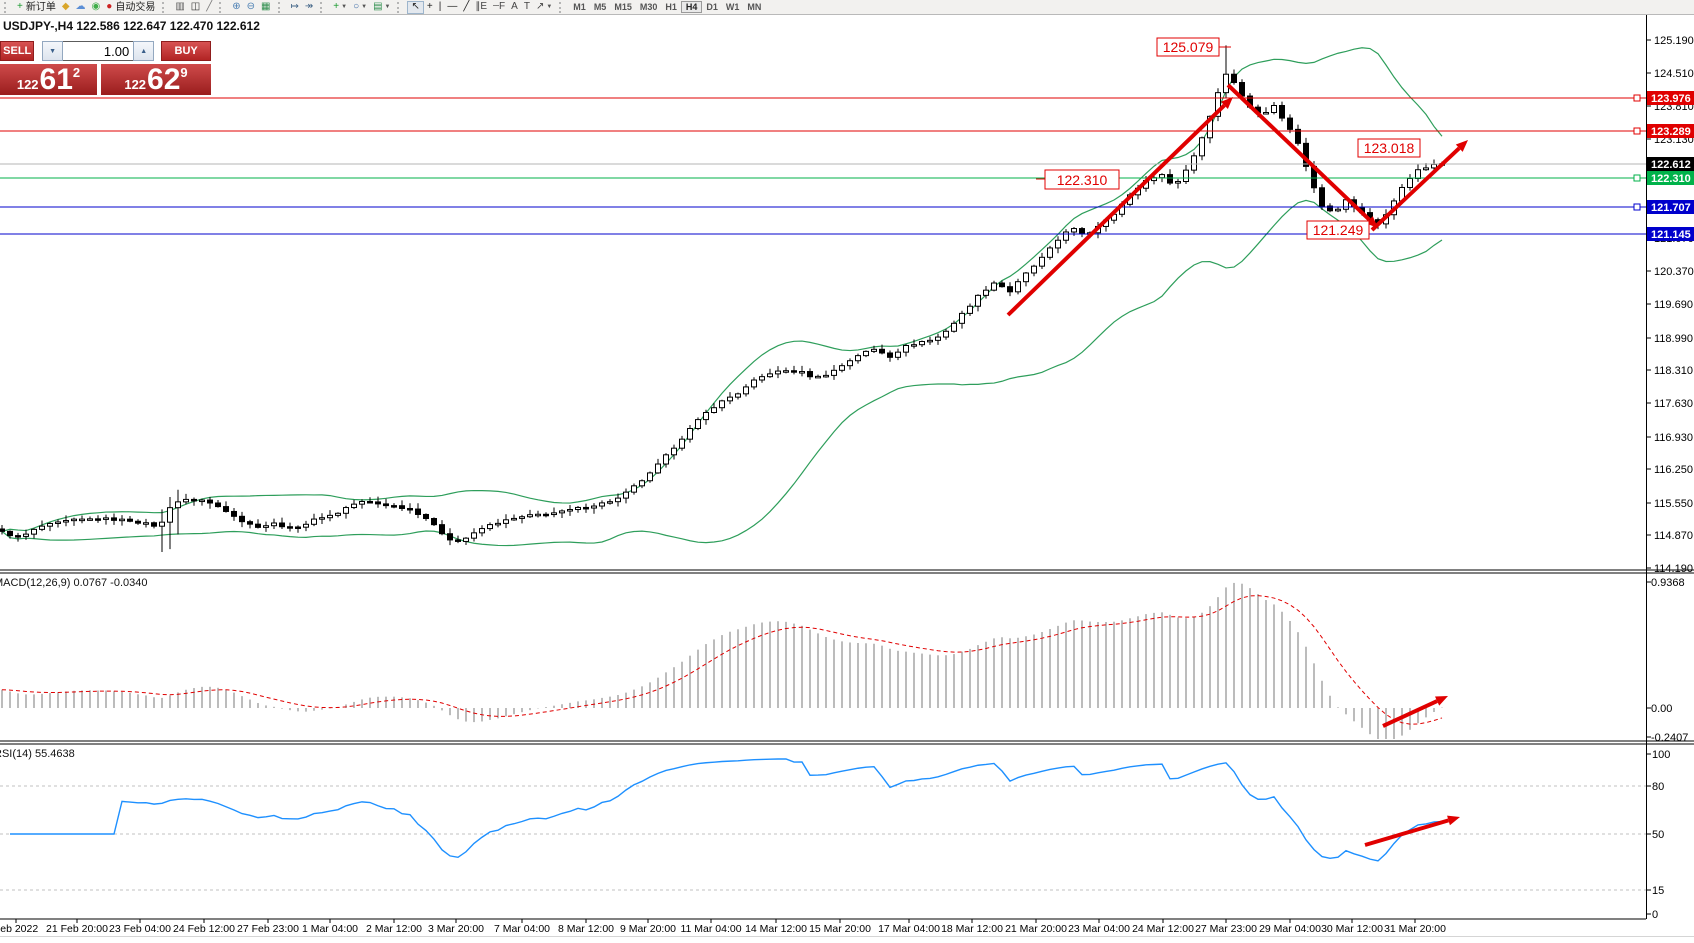 This screenshot has height=943, width=1694. Describe the element at coordinates (164, 79) in the screenshot. I see `buy-price-big: 62` at that location.